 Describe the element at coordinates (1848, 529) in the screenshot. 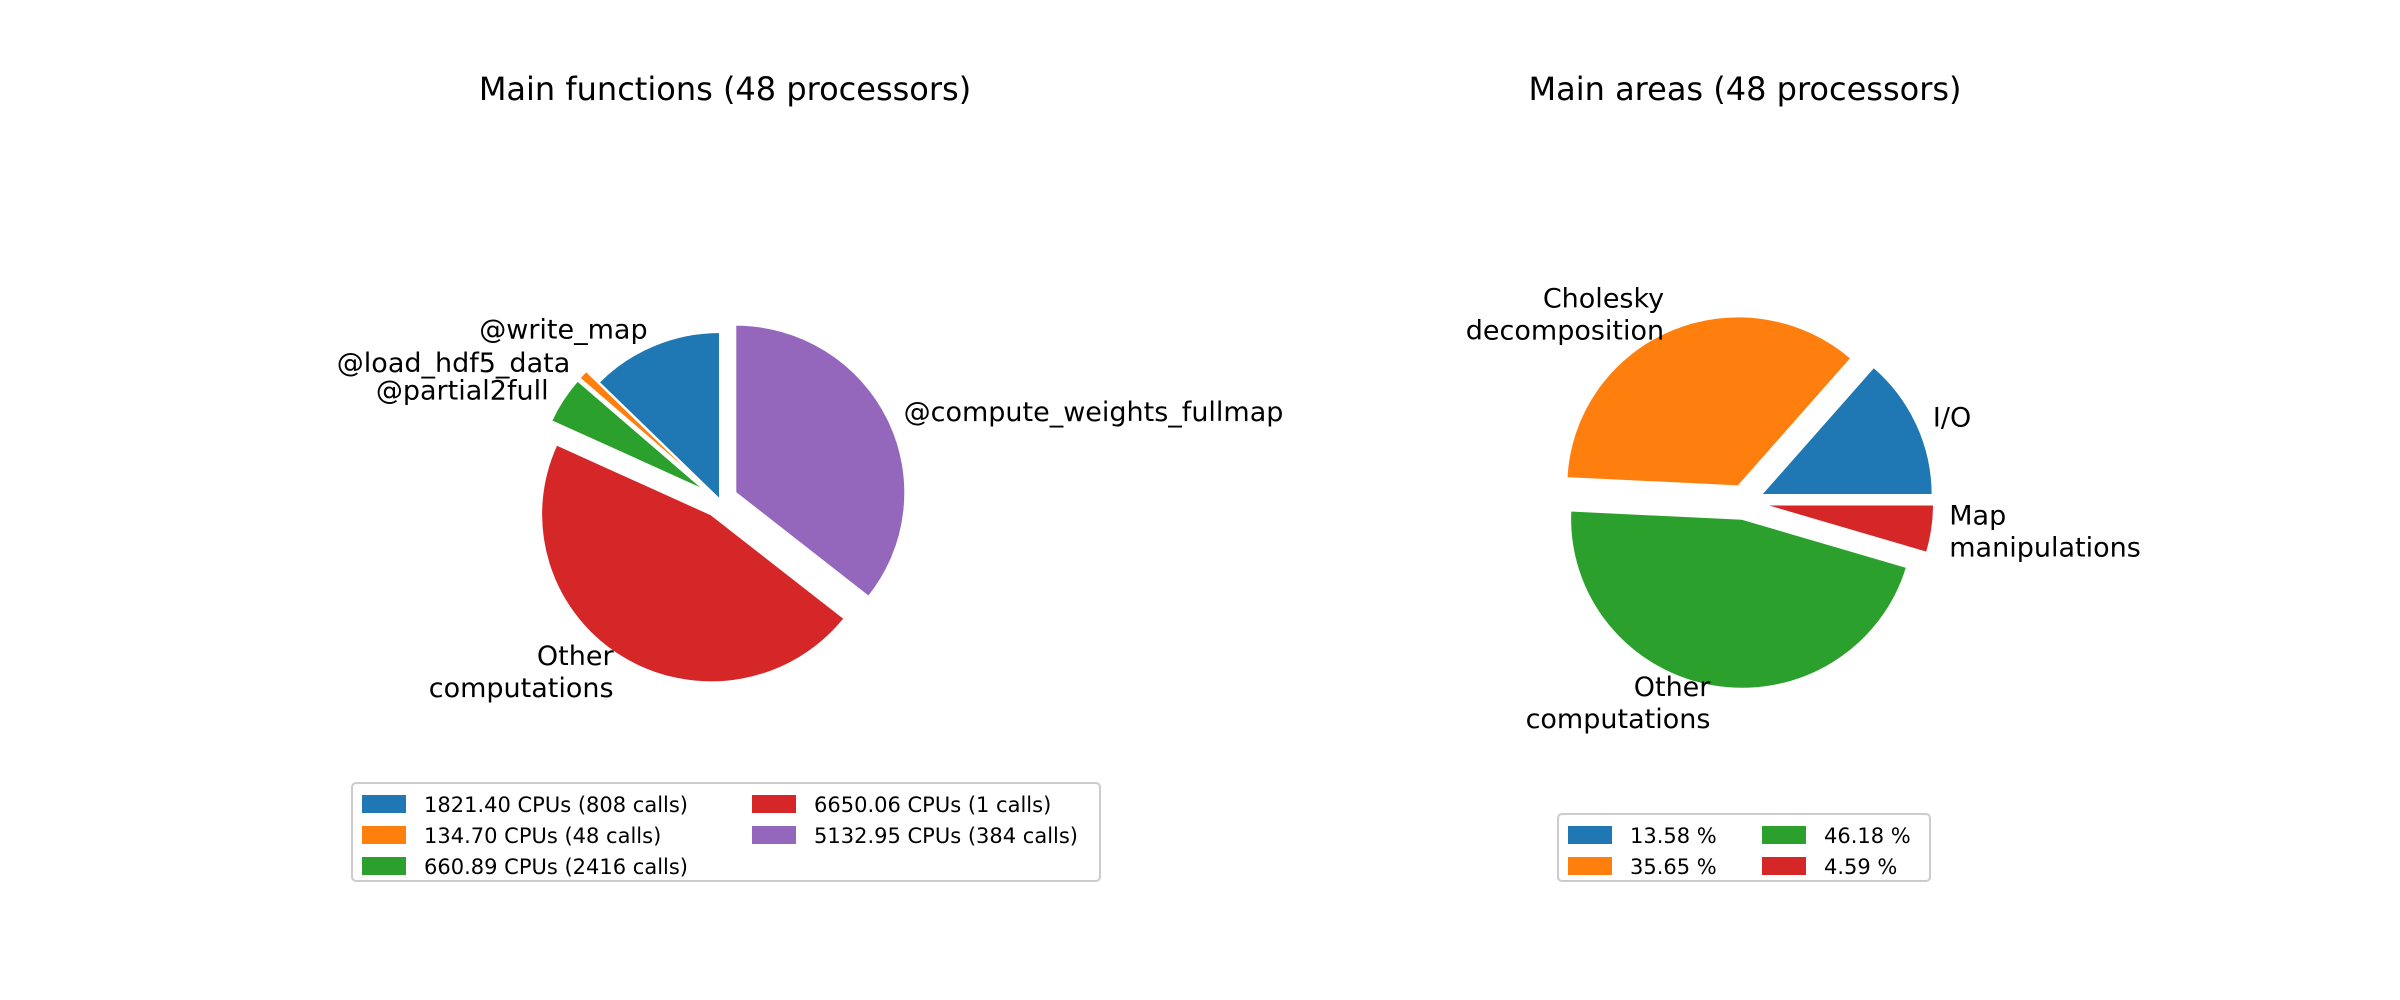

I see `pie-slice-map-manipulations` at that location.